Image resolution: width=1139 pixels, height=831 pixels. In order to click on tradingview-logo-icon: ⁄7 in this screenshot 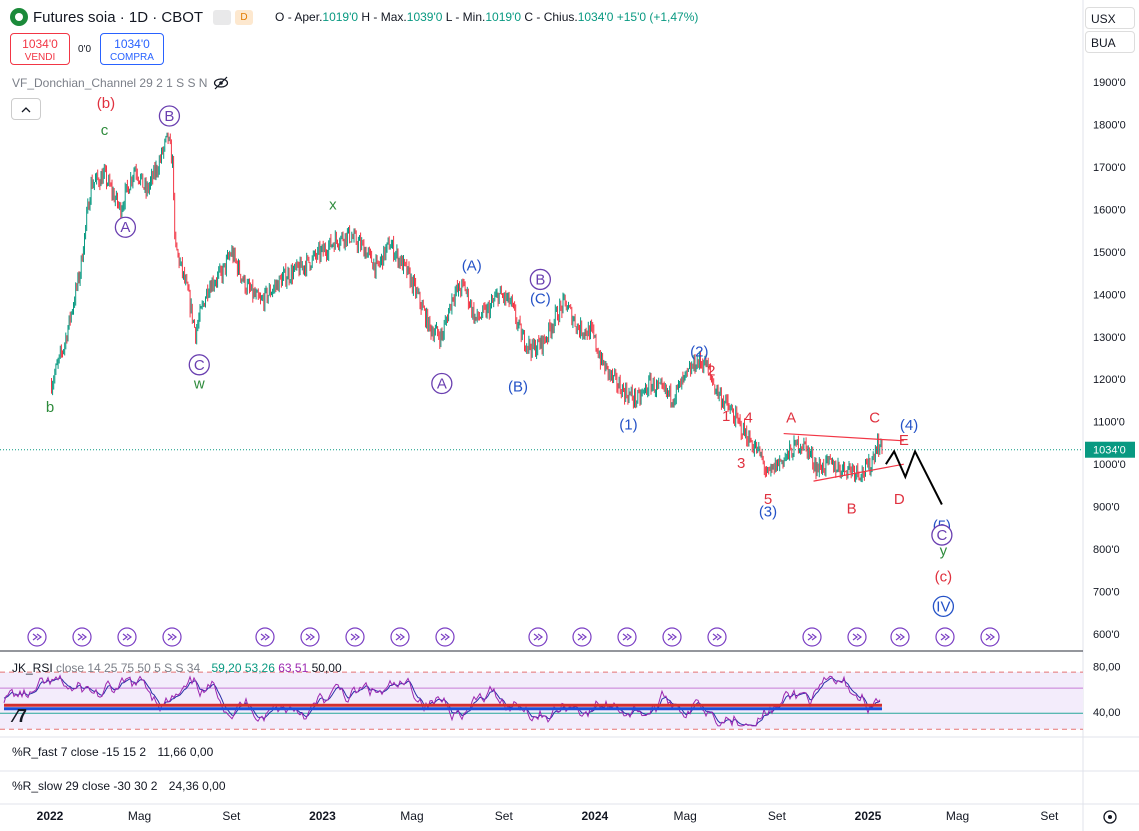, I will do `click(18, 716)`.